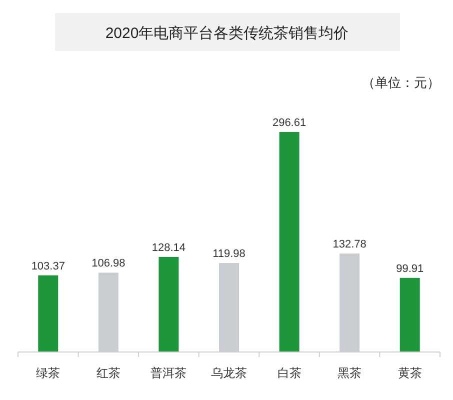  Describe the element at coordinates (109, 264) in the screenshot. I see `data-label: 106.98` at that location.